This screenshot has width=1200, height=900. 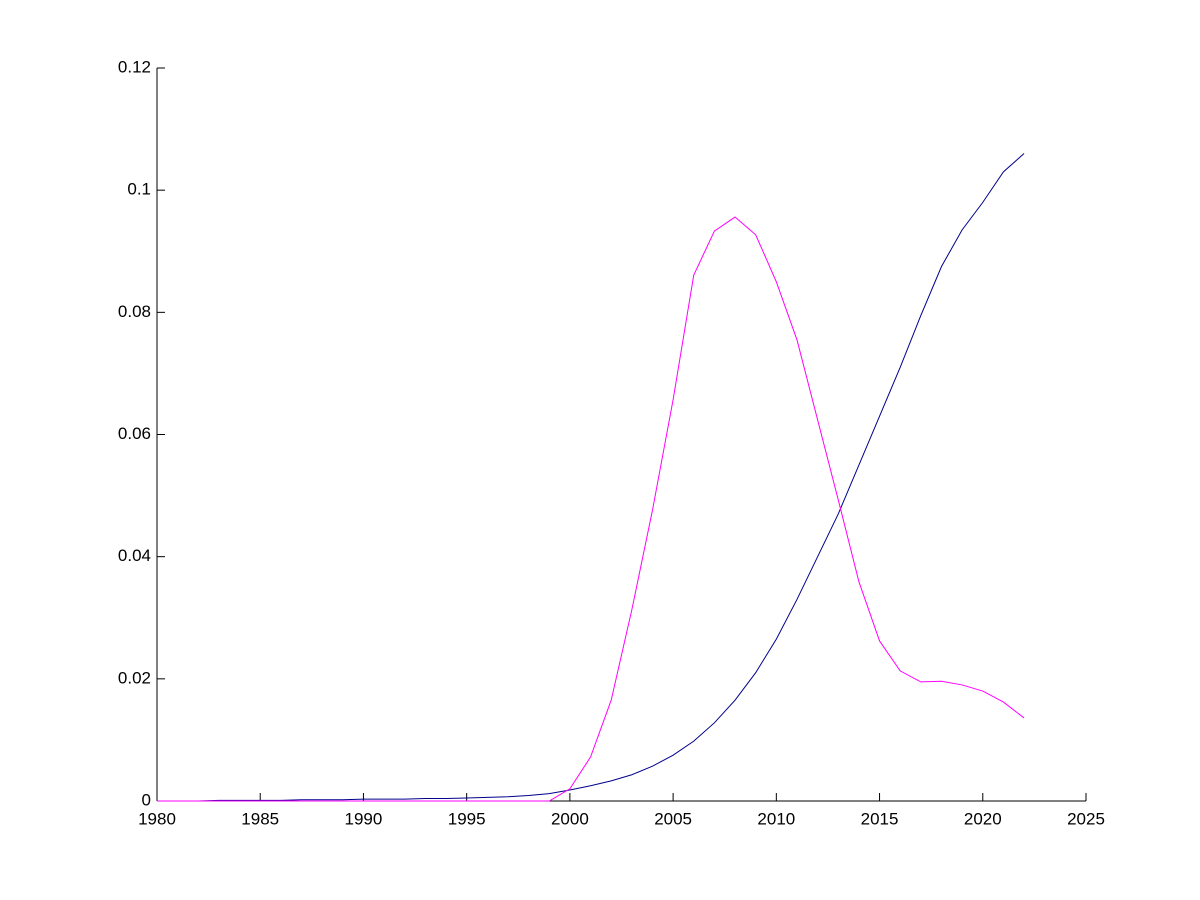 What do you see at coordinates (157, 818) in the screenshot?
I see `x-tick-label: 1980` at bounding box center [157, 818].